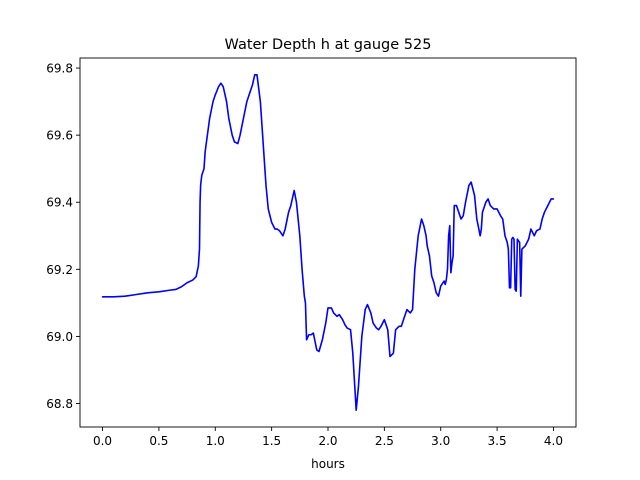 The height and width of the screenshot is (480, 640). What do you see at coordinates (327, 441) in the screenshot?
I see `x-tick-label: 2.0` at bounding box center [327, 441].